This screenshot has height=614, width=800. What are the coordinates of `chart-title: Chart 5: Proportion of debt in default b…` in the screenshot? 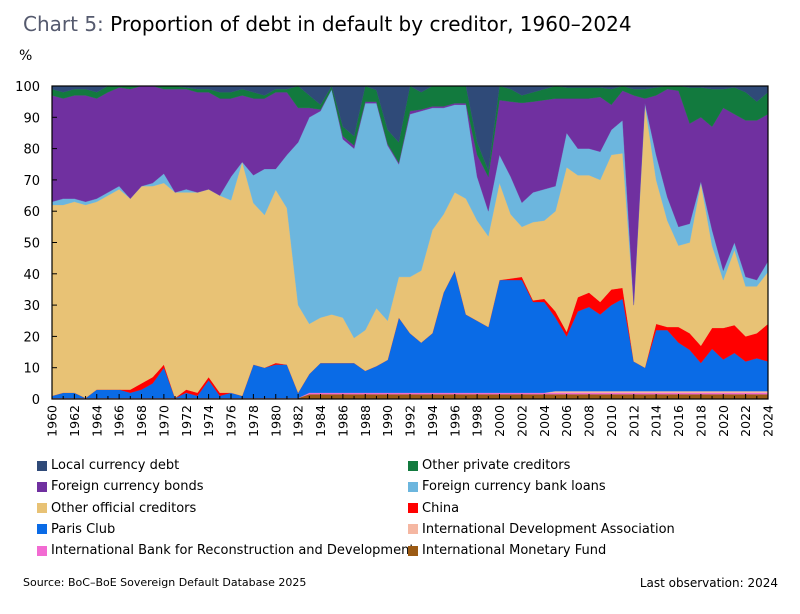 It's located at (327, 24).